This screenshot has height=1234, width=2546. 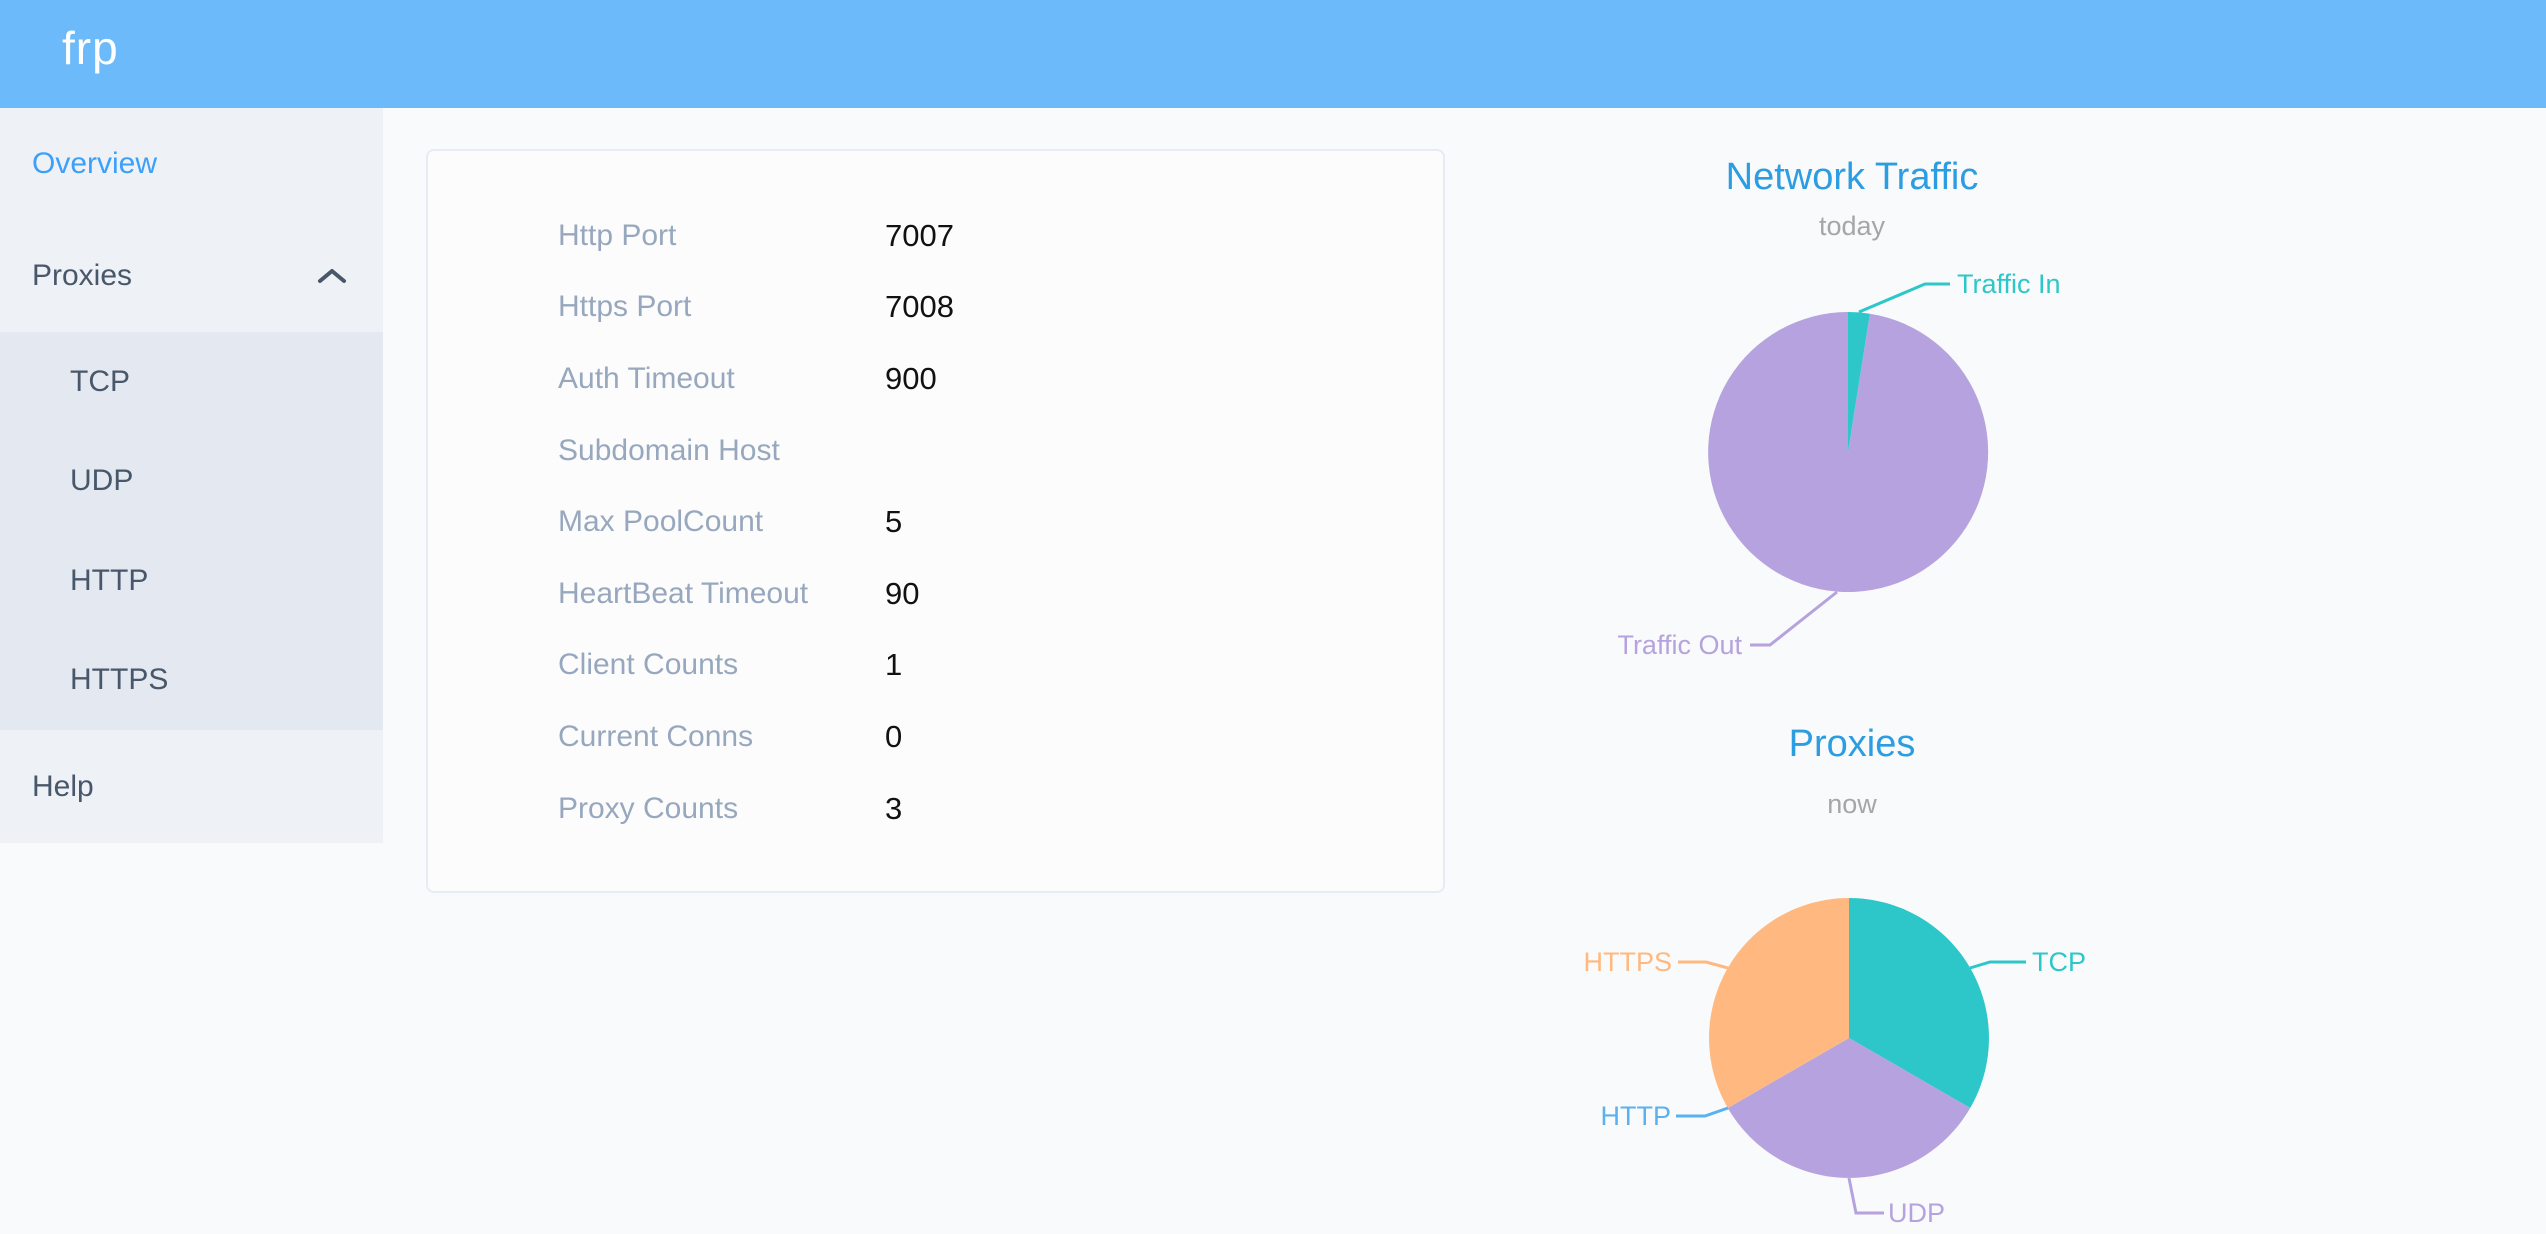 I want to click on label-line-http, so click(x=1702, y=1112).